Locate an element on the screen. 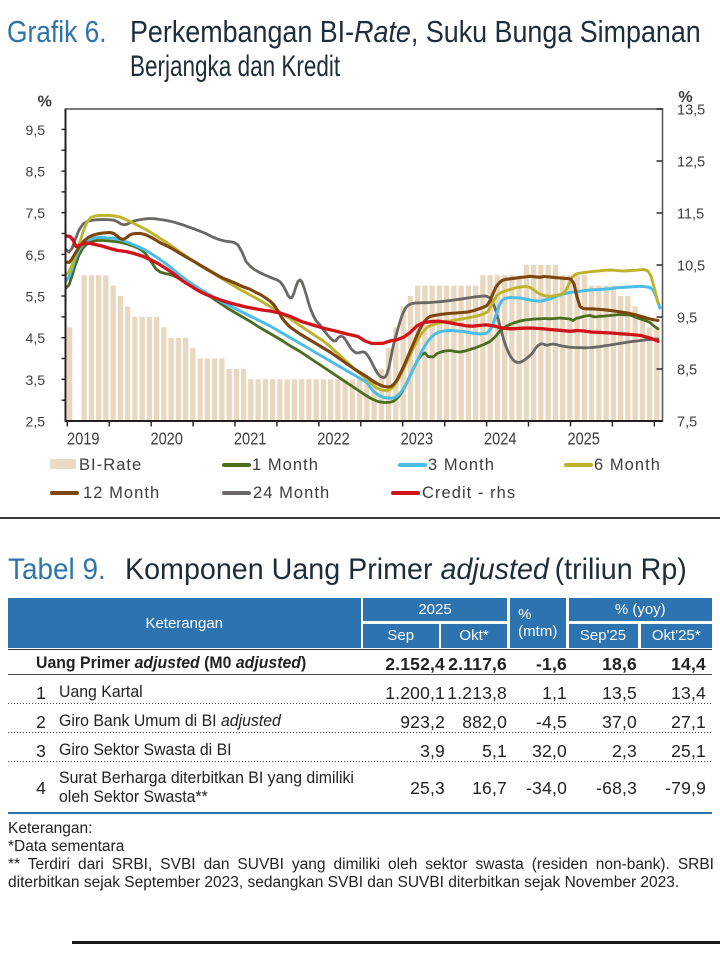 The image size is (720, 958). svg-text: 6,5 is located at coordinates (36, 255).